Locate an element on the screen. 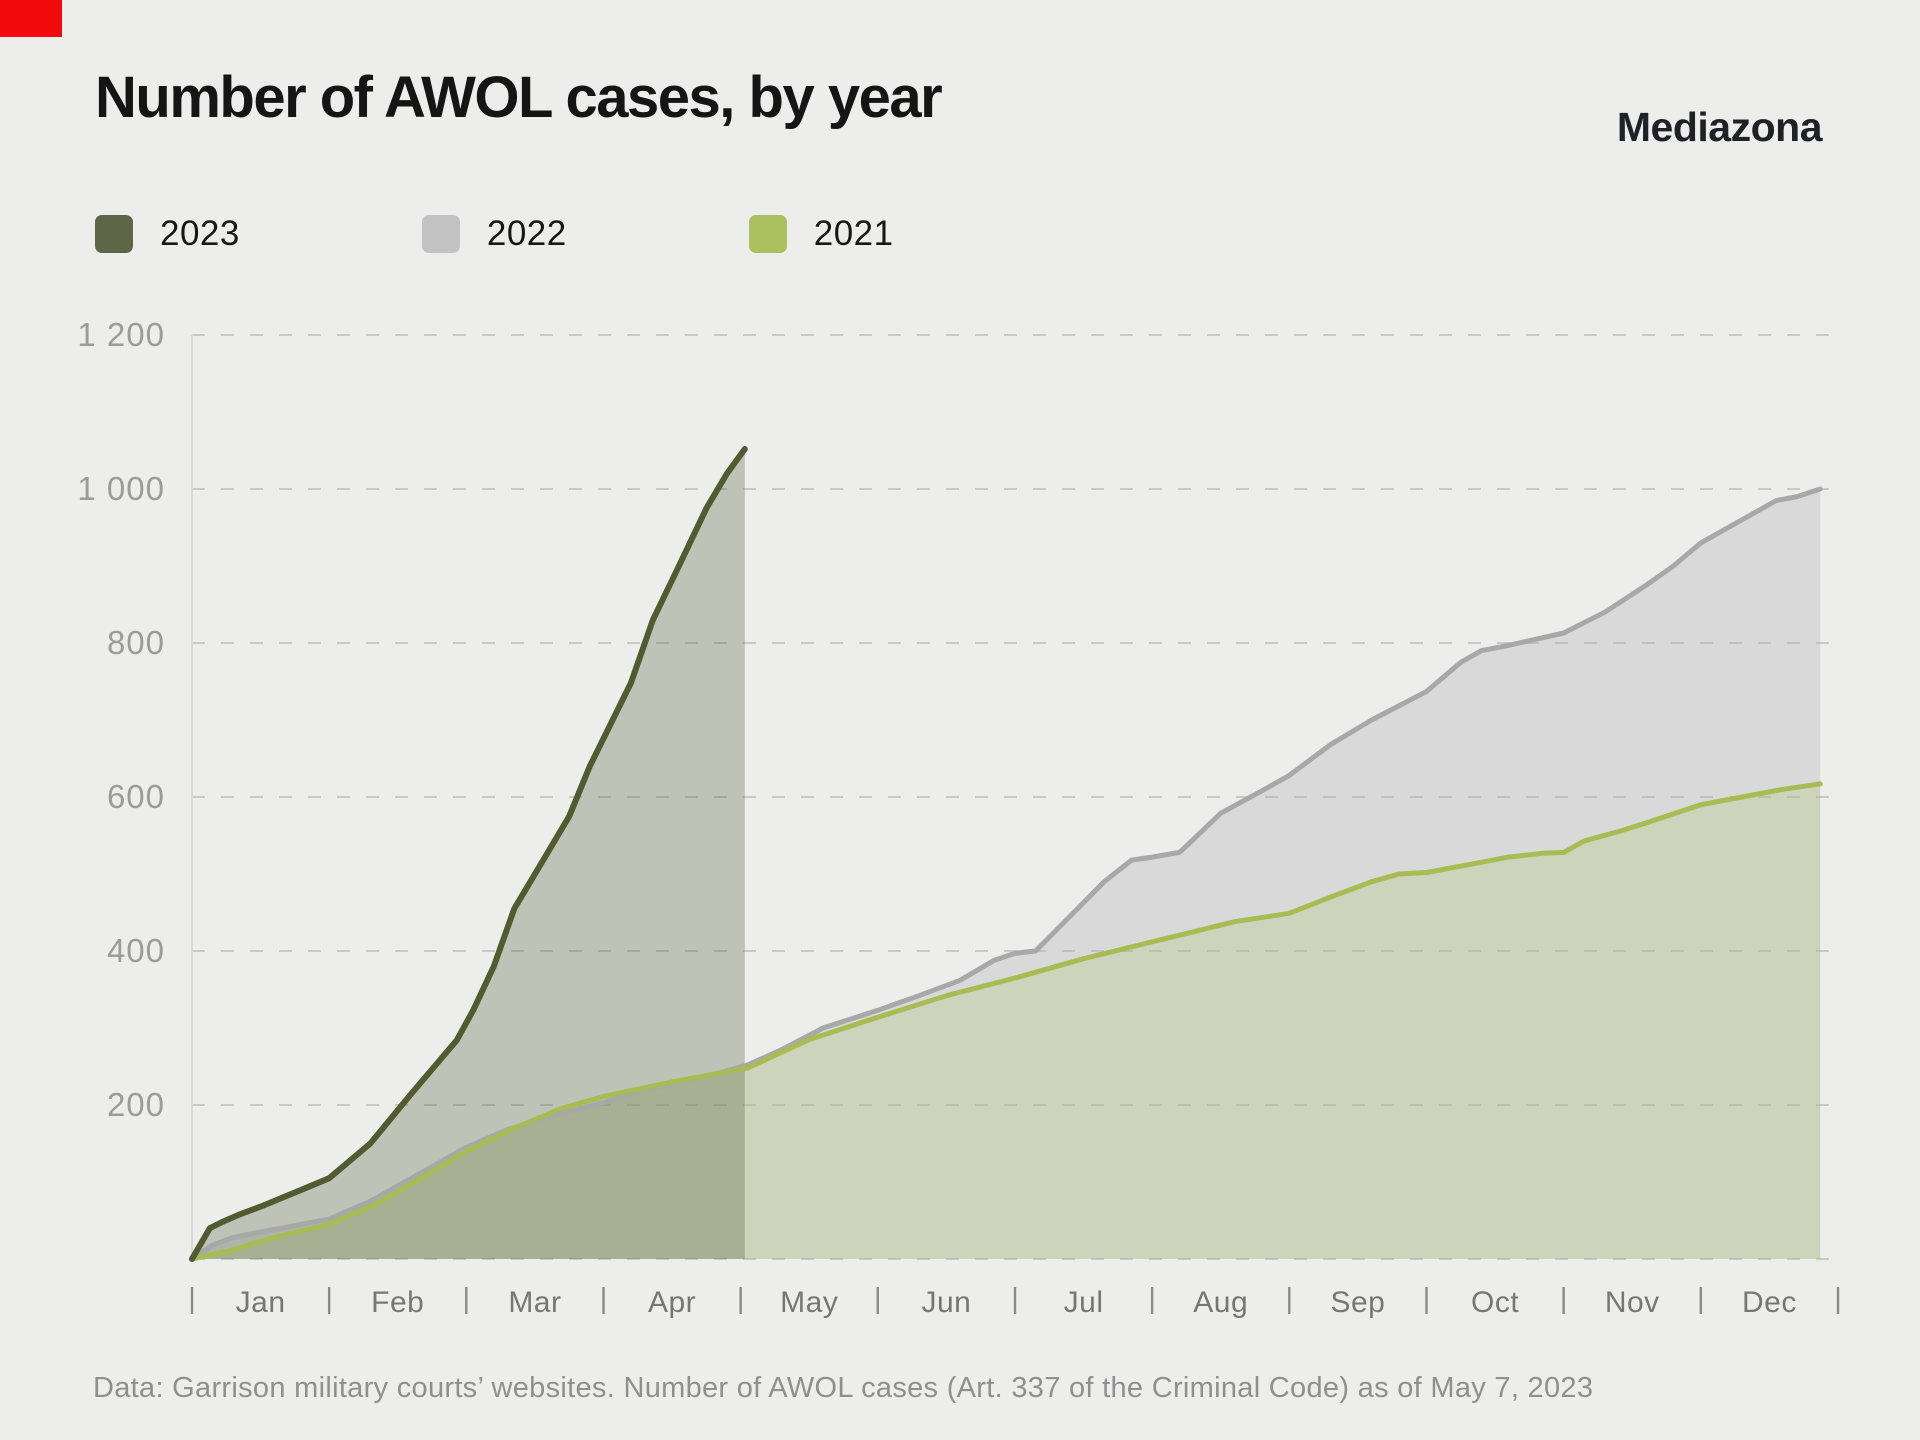  screen-corner-marker is located at coordinates (31, 18).